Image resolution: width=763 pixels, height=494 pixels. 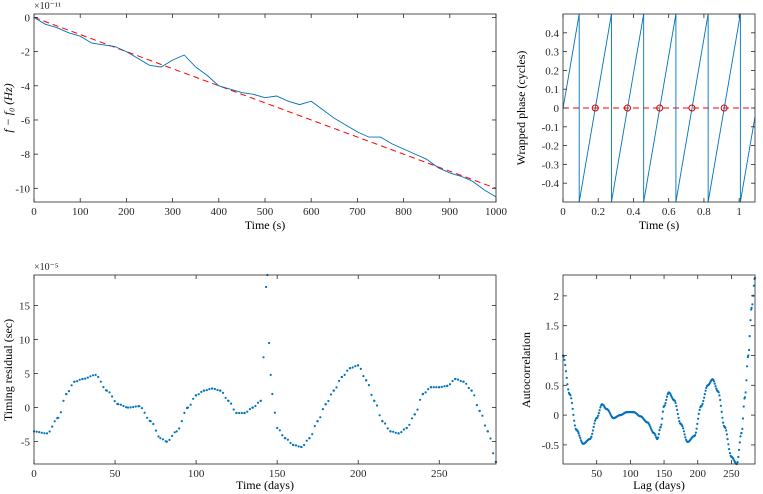 What do you see at coordinates (439, 474) in the screenshot?
I see `residual-x-tick-label: 250` at bounding box center [439, 474].